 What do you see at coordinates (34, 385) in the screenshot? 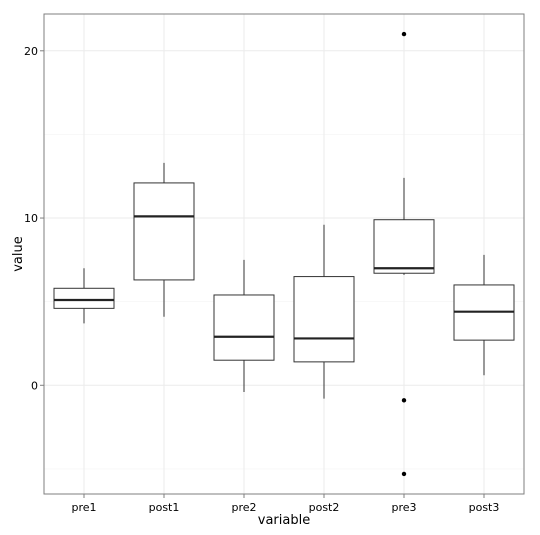
I see `y-tick-label: 0` at bounding box center [34, 385].